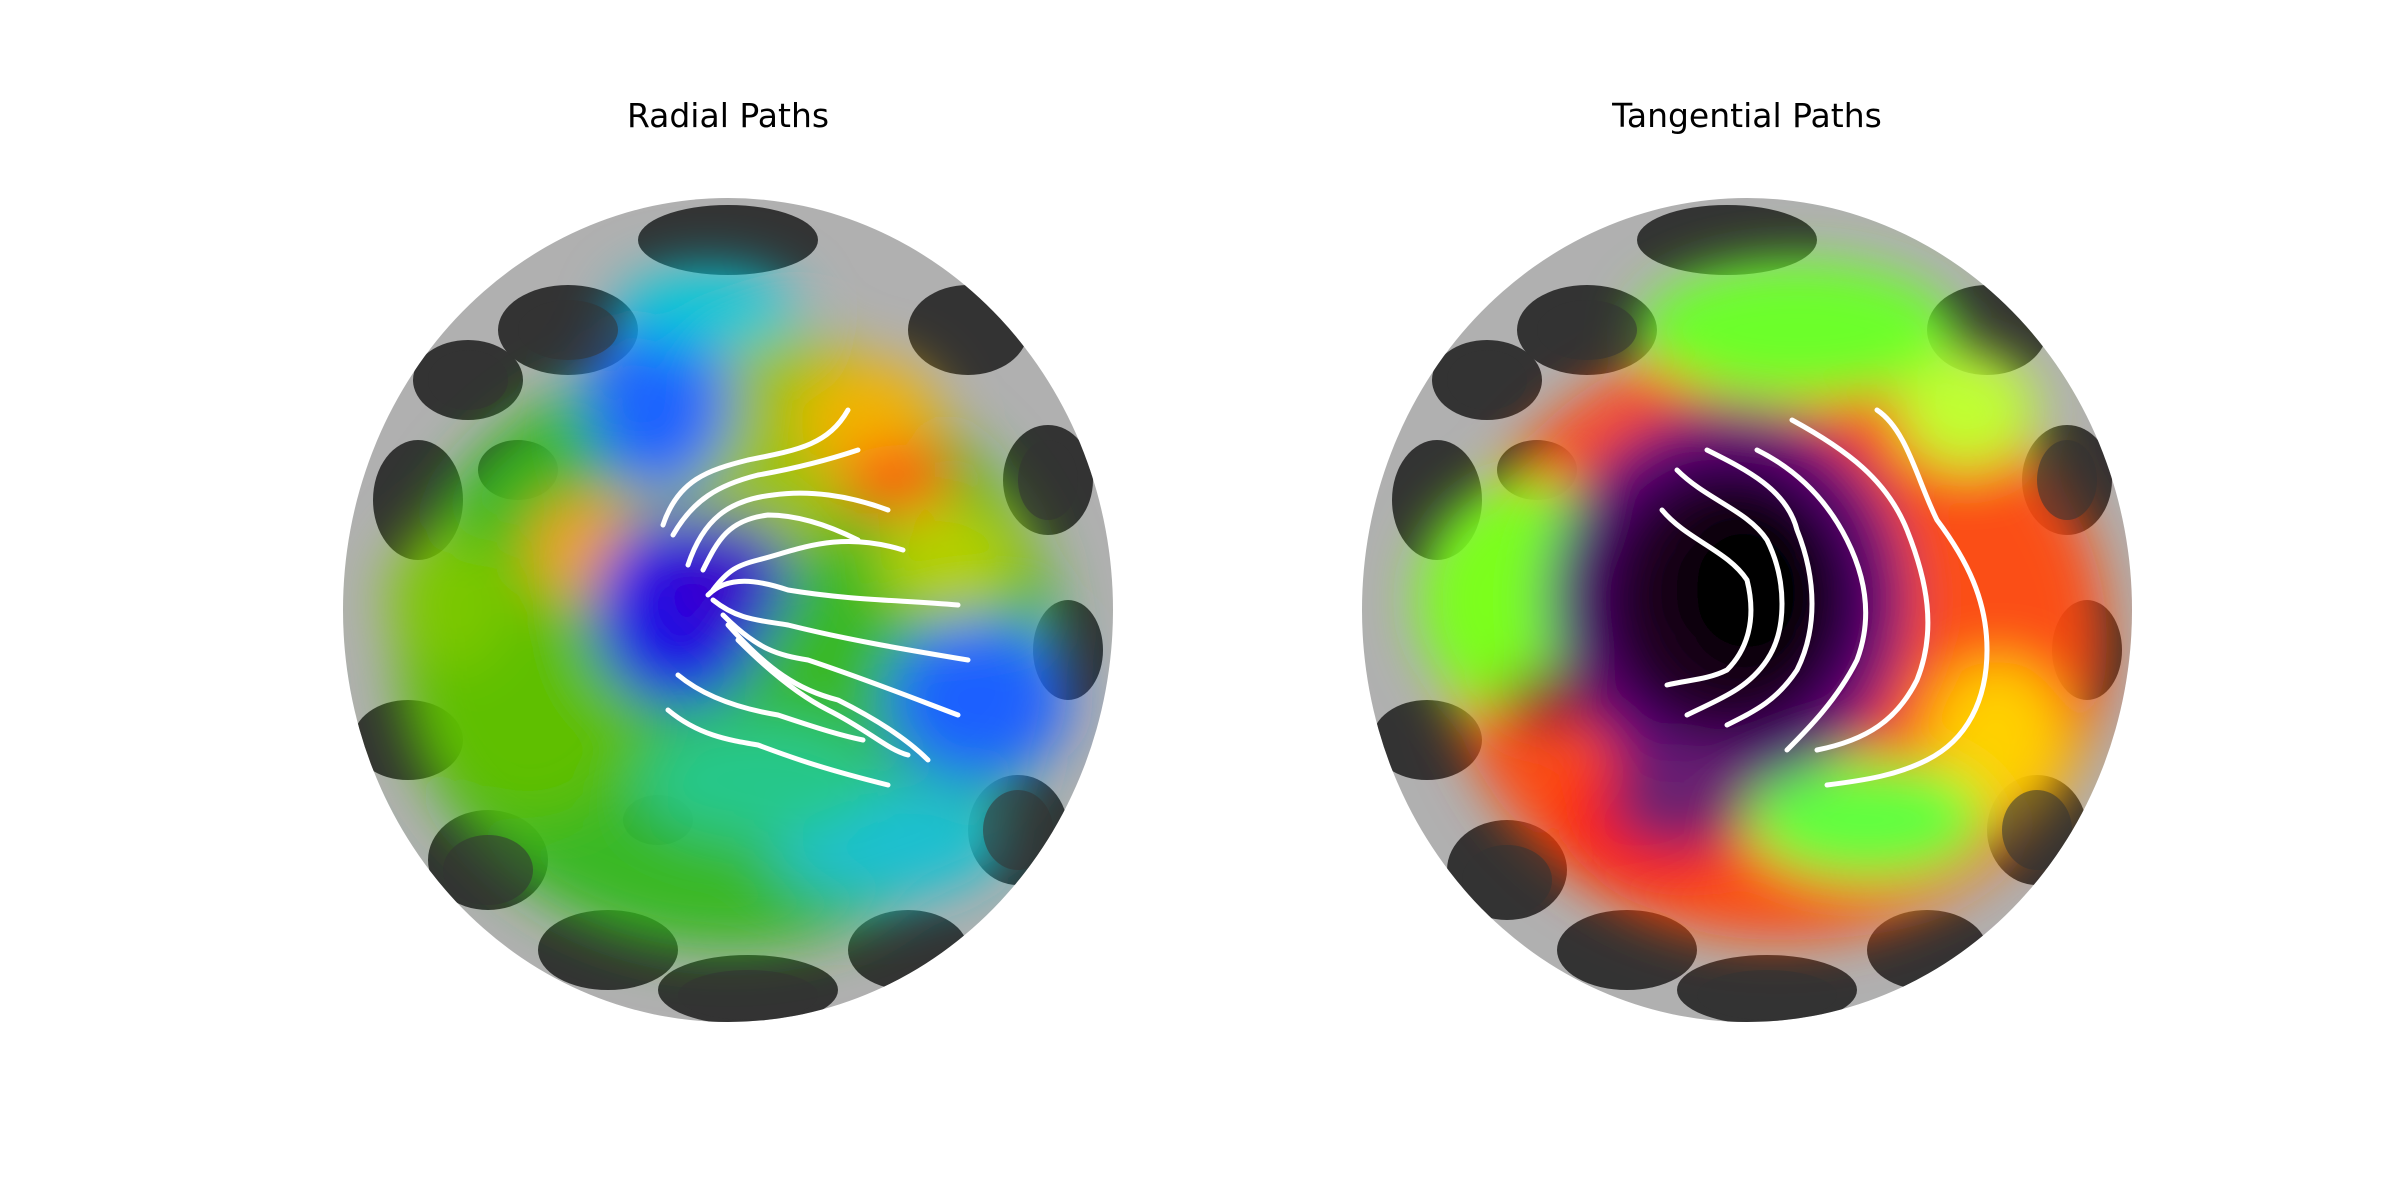  I want to click on radial-path-lines, so click(815, 597).